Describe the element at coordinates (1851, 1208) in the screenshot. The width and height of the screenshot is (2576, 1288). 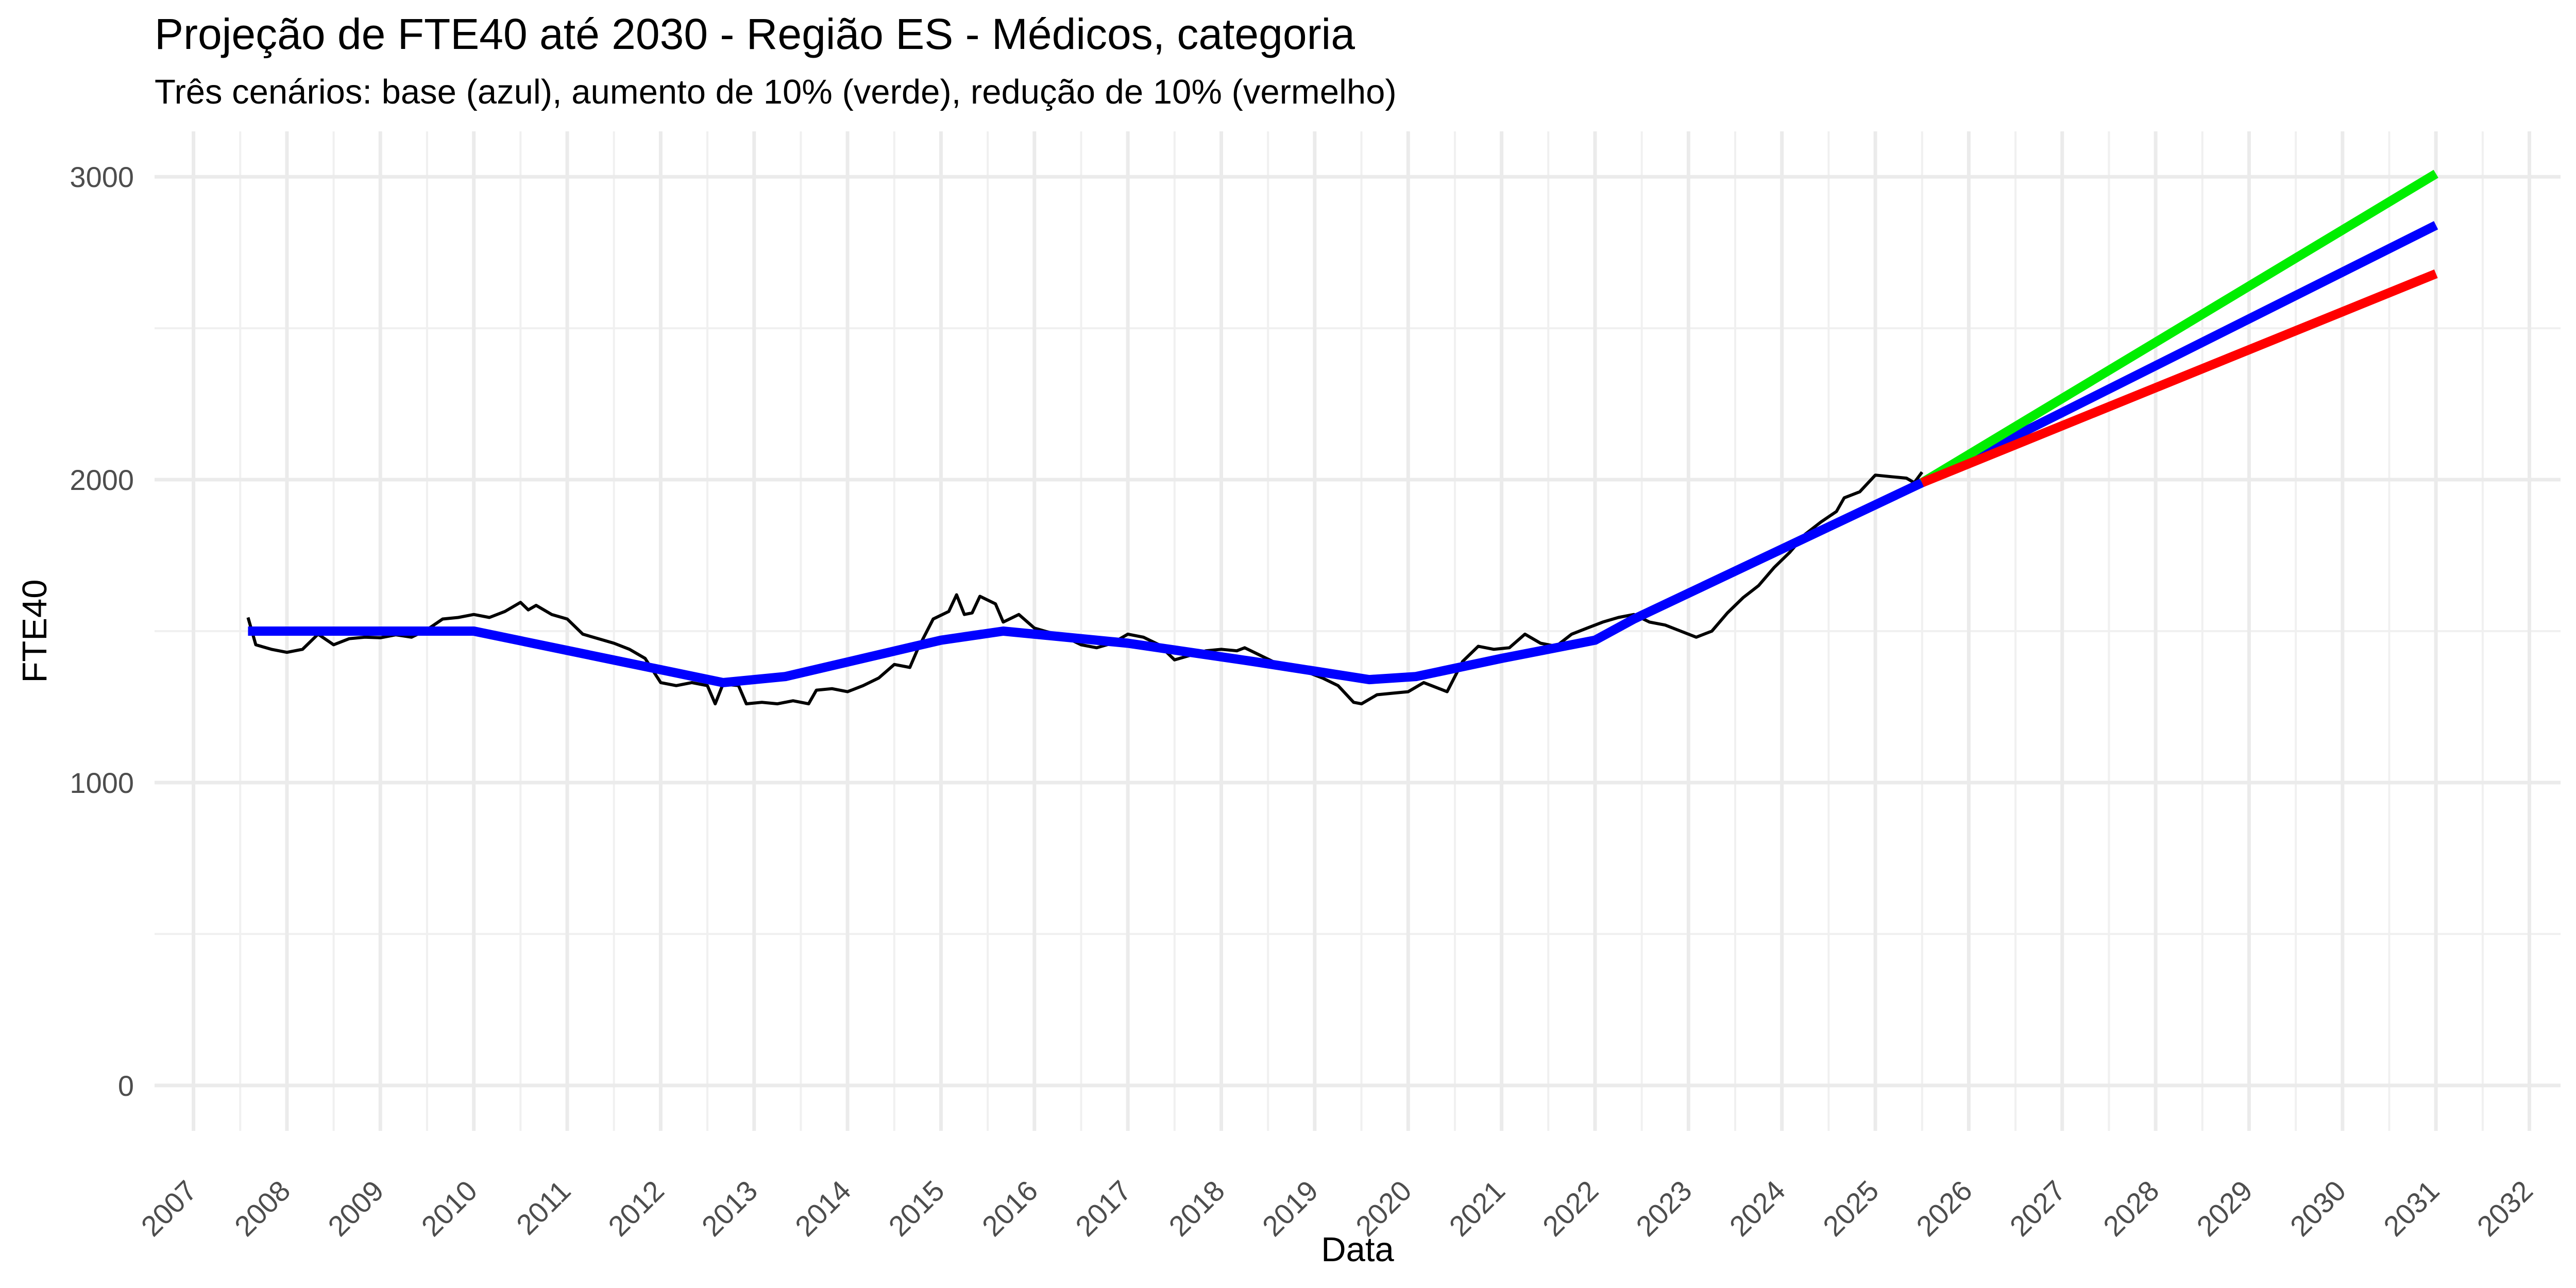
I see `x-tick-label: 2025` at that location.